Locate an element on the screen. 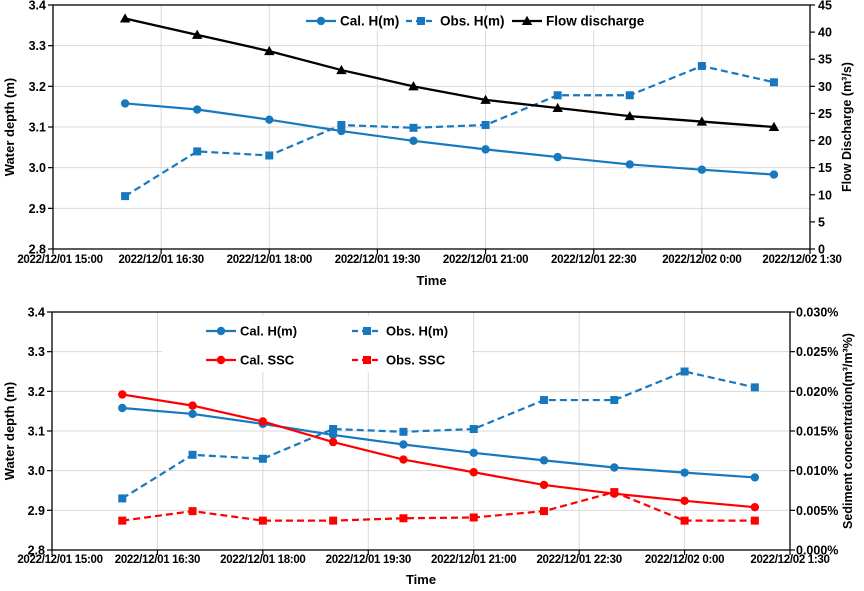 The height and width of the screenshot is (591, 864). y-axis-right-title: Flow Discharge (m³/s) is located at coordinates (847, 127).